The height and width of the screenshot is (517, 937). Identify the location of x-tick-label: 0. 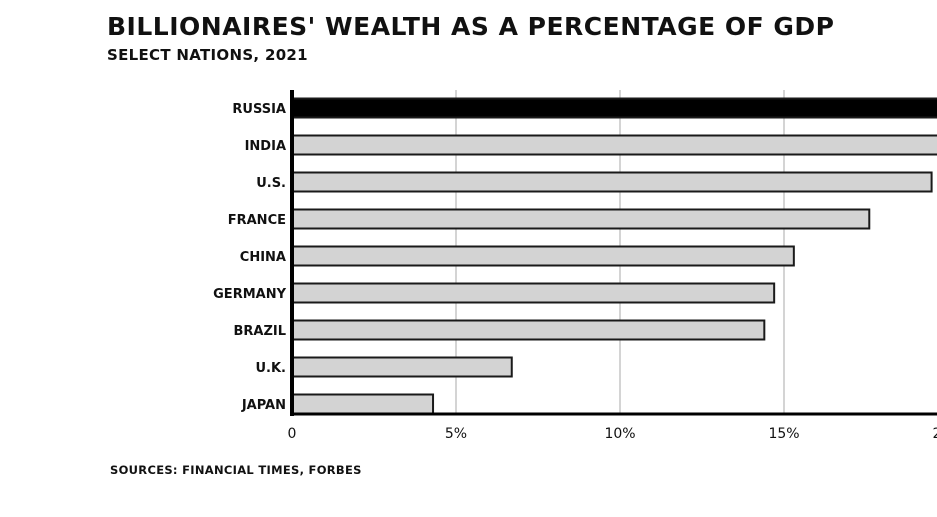
(292, 434).